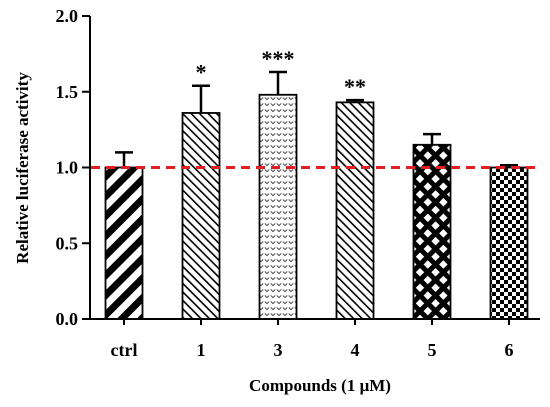 Image resolution: width=550 pixels, height=407 pixels. I want to click on x-tick-label-5: 5, so click(432, 350).